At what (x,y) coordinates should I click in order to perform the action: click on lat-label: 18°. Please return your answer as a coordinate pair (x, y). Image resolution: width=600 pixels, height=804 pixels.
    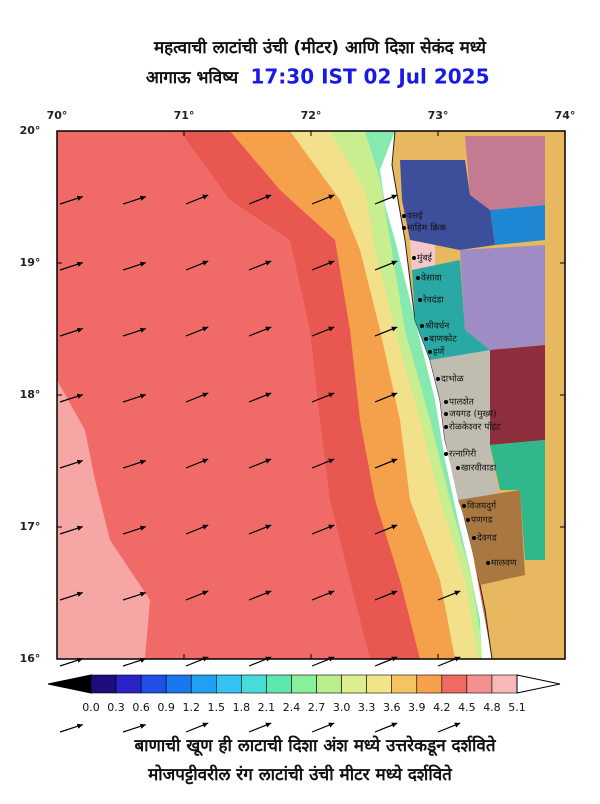
    Looking at the image, I should click on (30, 394).